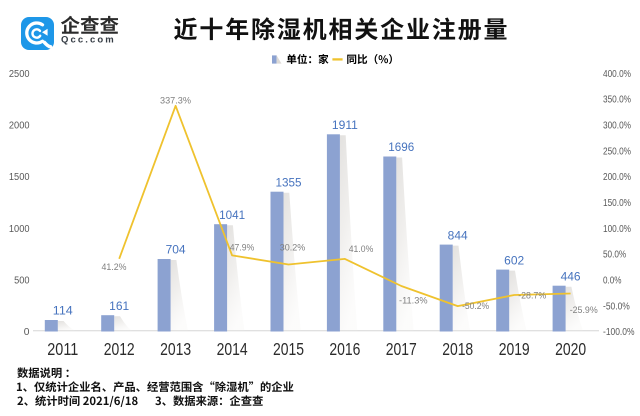  I want to click on svg-text: -50.0%, so click(616, 306).